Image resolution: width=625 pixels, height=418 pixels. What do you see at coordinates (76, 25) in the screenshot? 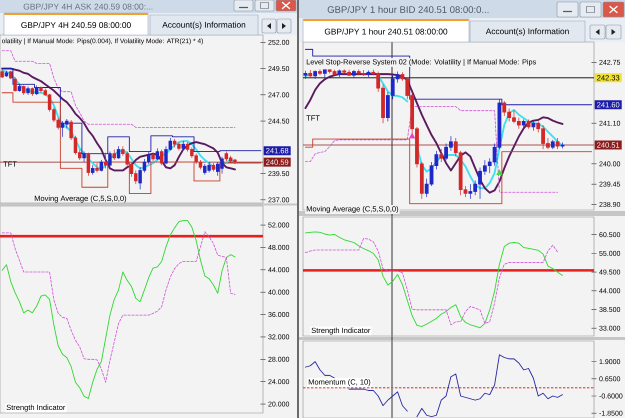
I see `chart-subtitle: GBP/JPY 4H 240.59 08:00:00` at bounding box center [76, 25].